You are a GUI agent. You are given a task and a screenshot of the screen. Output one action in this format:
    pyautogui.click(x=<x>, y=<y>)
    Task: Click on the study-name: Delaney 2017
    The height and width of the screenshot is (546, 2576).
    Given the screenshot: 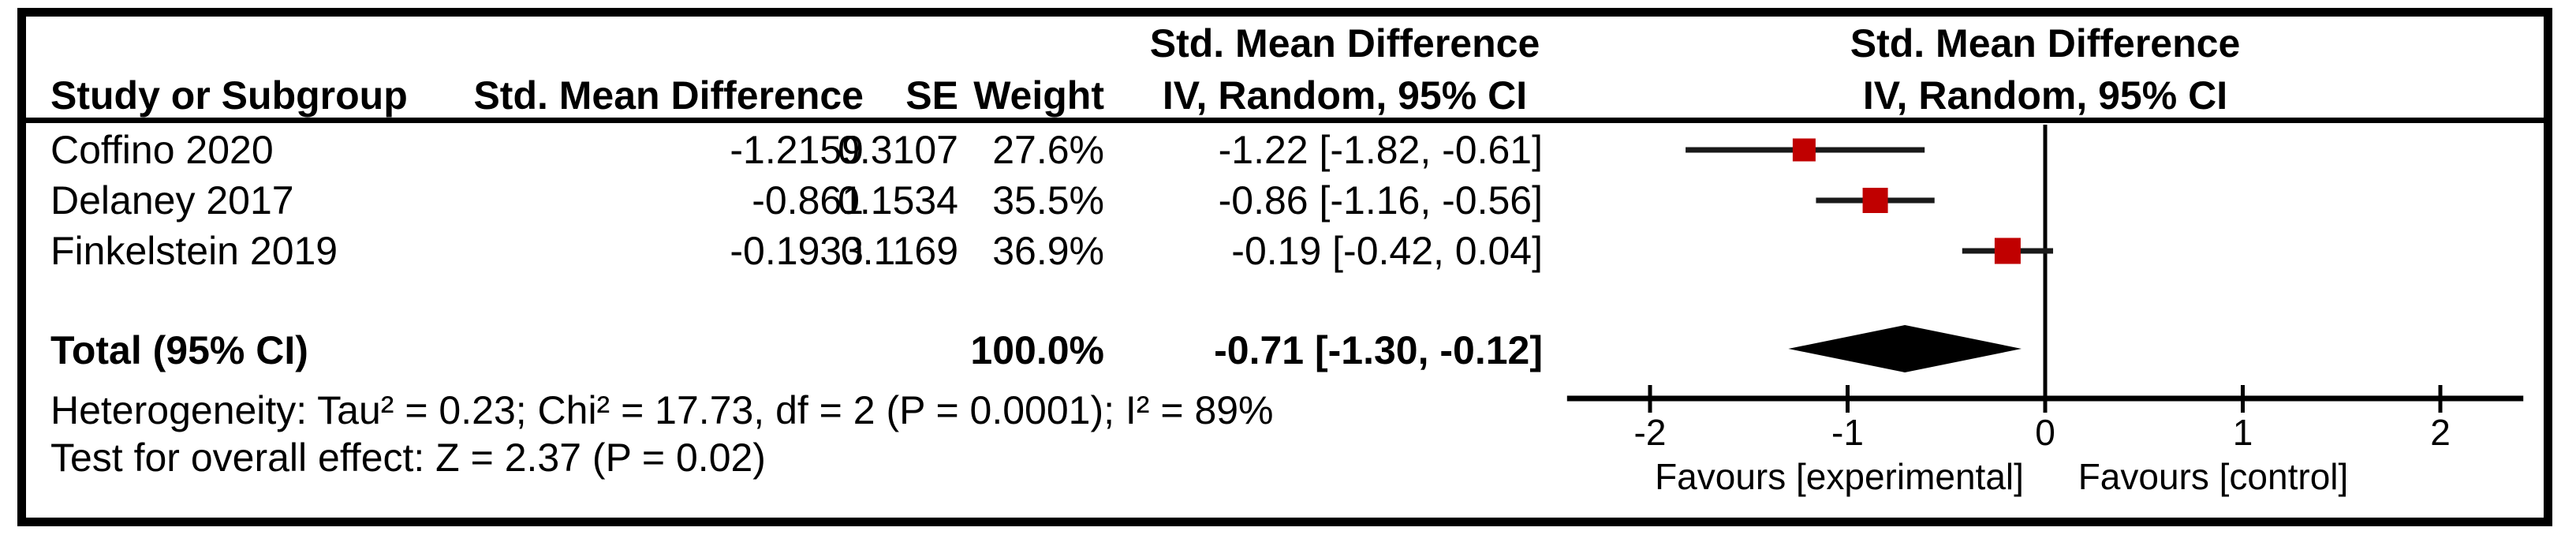 What is the action you would take?
    pyautogui.click(x=172, y=200)
    